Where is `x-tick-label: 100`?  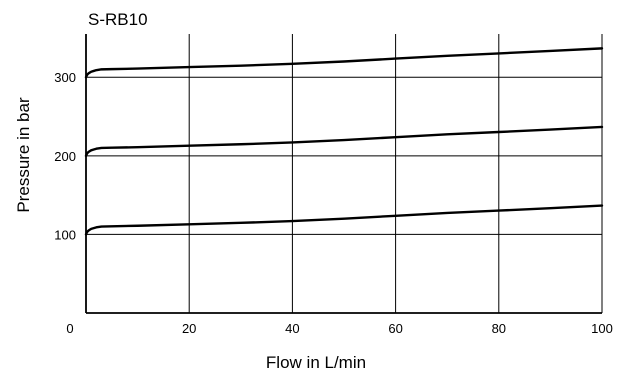
x-tick-label: 100 is located at coordinates (602, 328).